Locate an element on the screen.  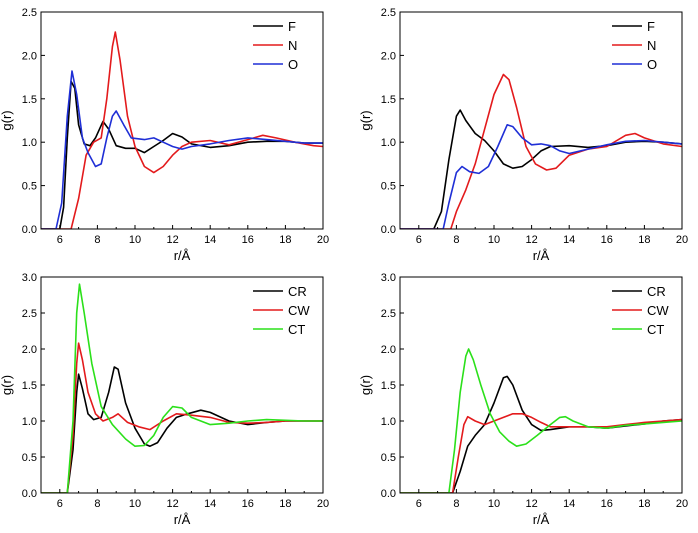
series-line-ct is located at coordinates (541, 420).